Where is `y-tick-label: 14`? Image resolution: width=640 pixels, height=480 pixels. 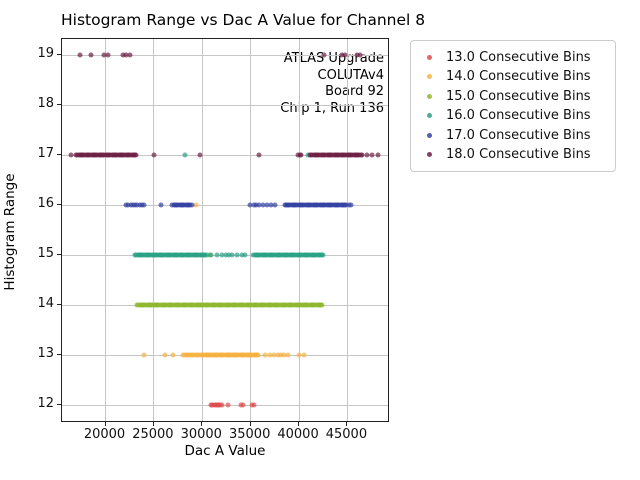 y-tick-label: 14 is located at coordinates (45, 303).